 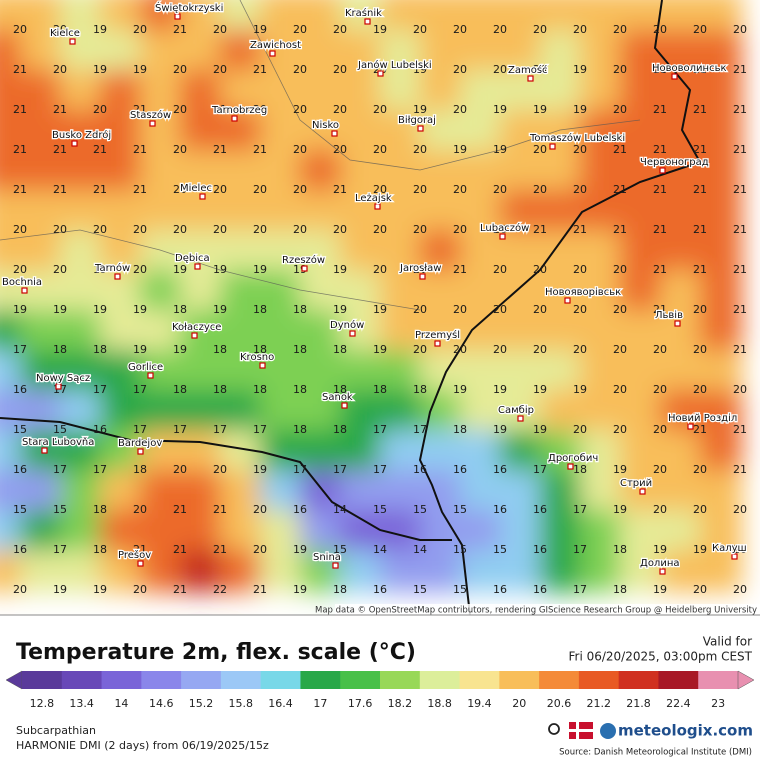 I want to click on city-label: Tomaszów Lubelski, so click(x=577, y=138).